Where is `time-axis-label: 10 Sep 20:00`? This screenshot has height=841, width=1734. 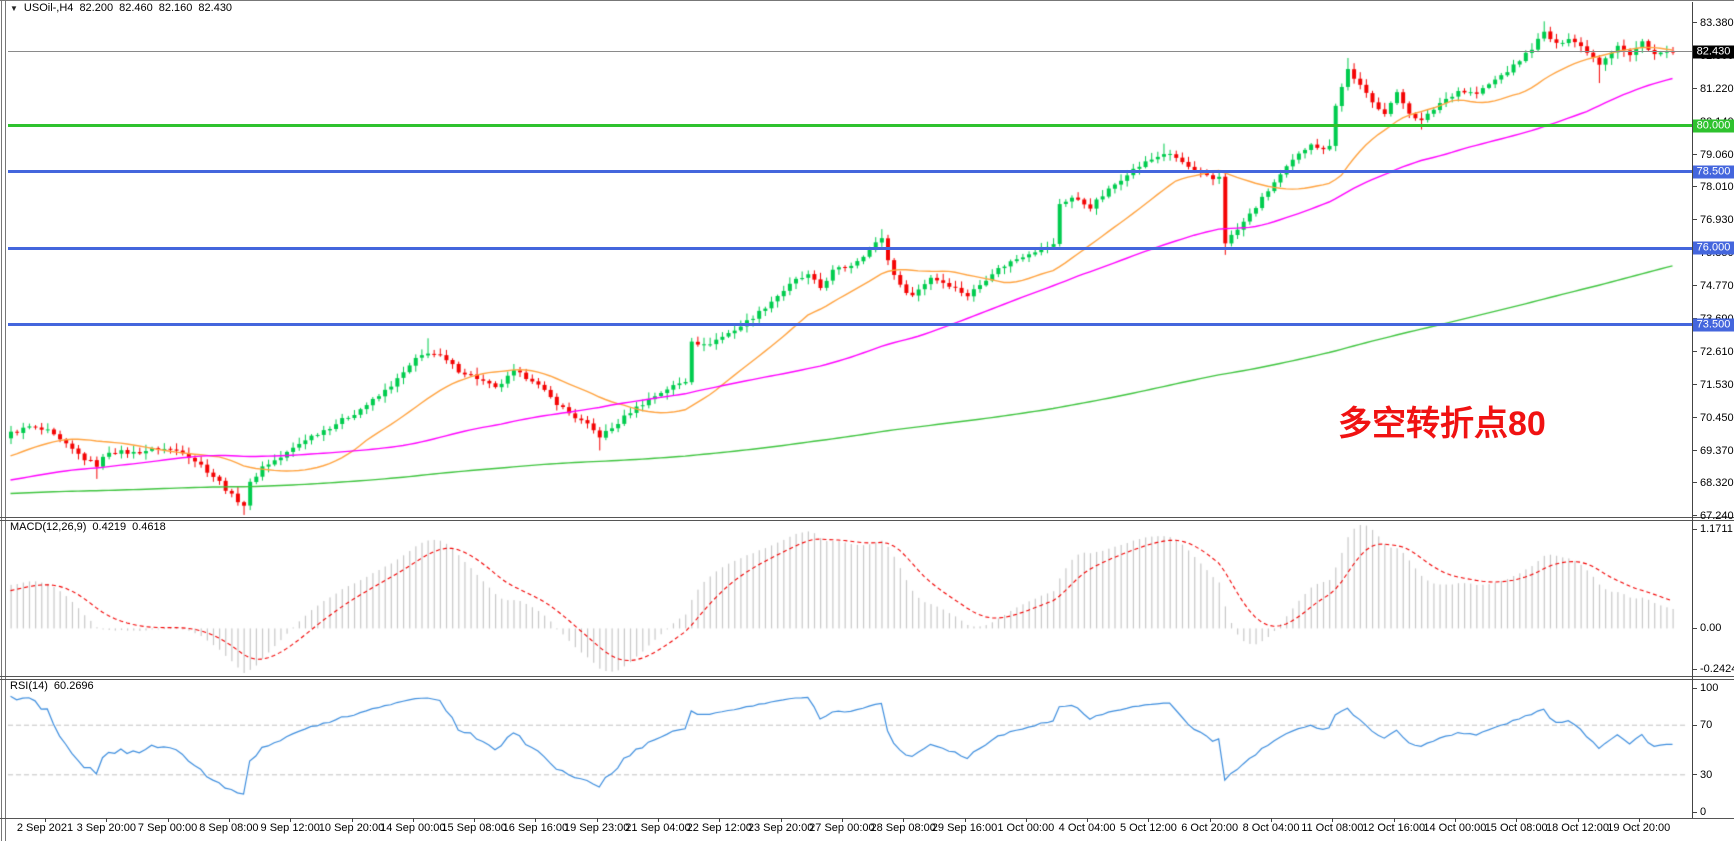 time-axis-label: 10 Sep 20:00 is located at coordinates (351, 828).